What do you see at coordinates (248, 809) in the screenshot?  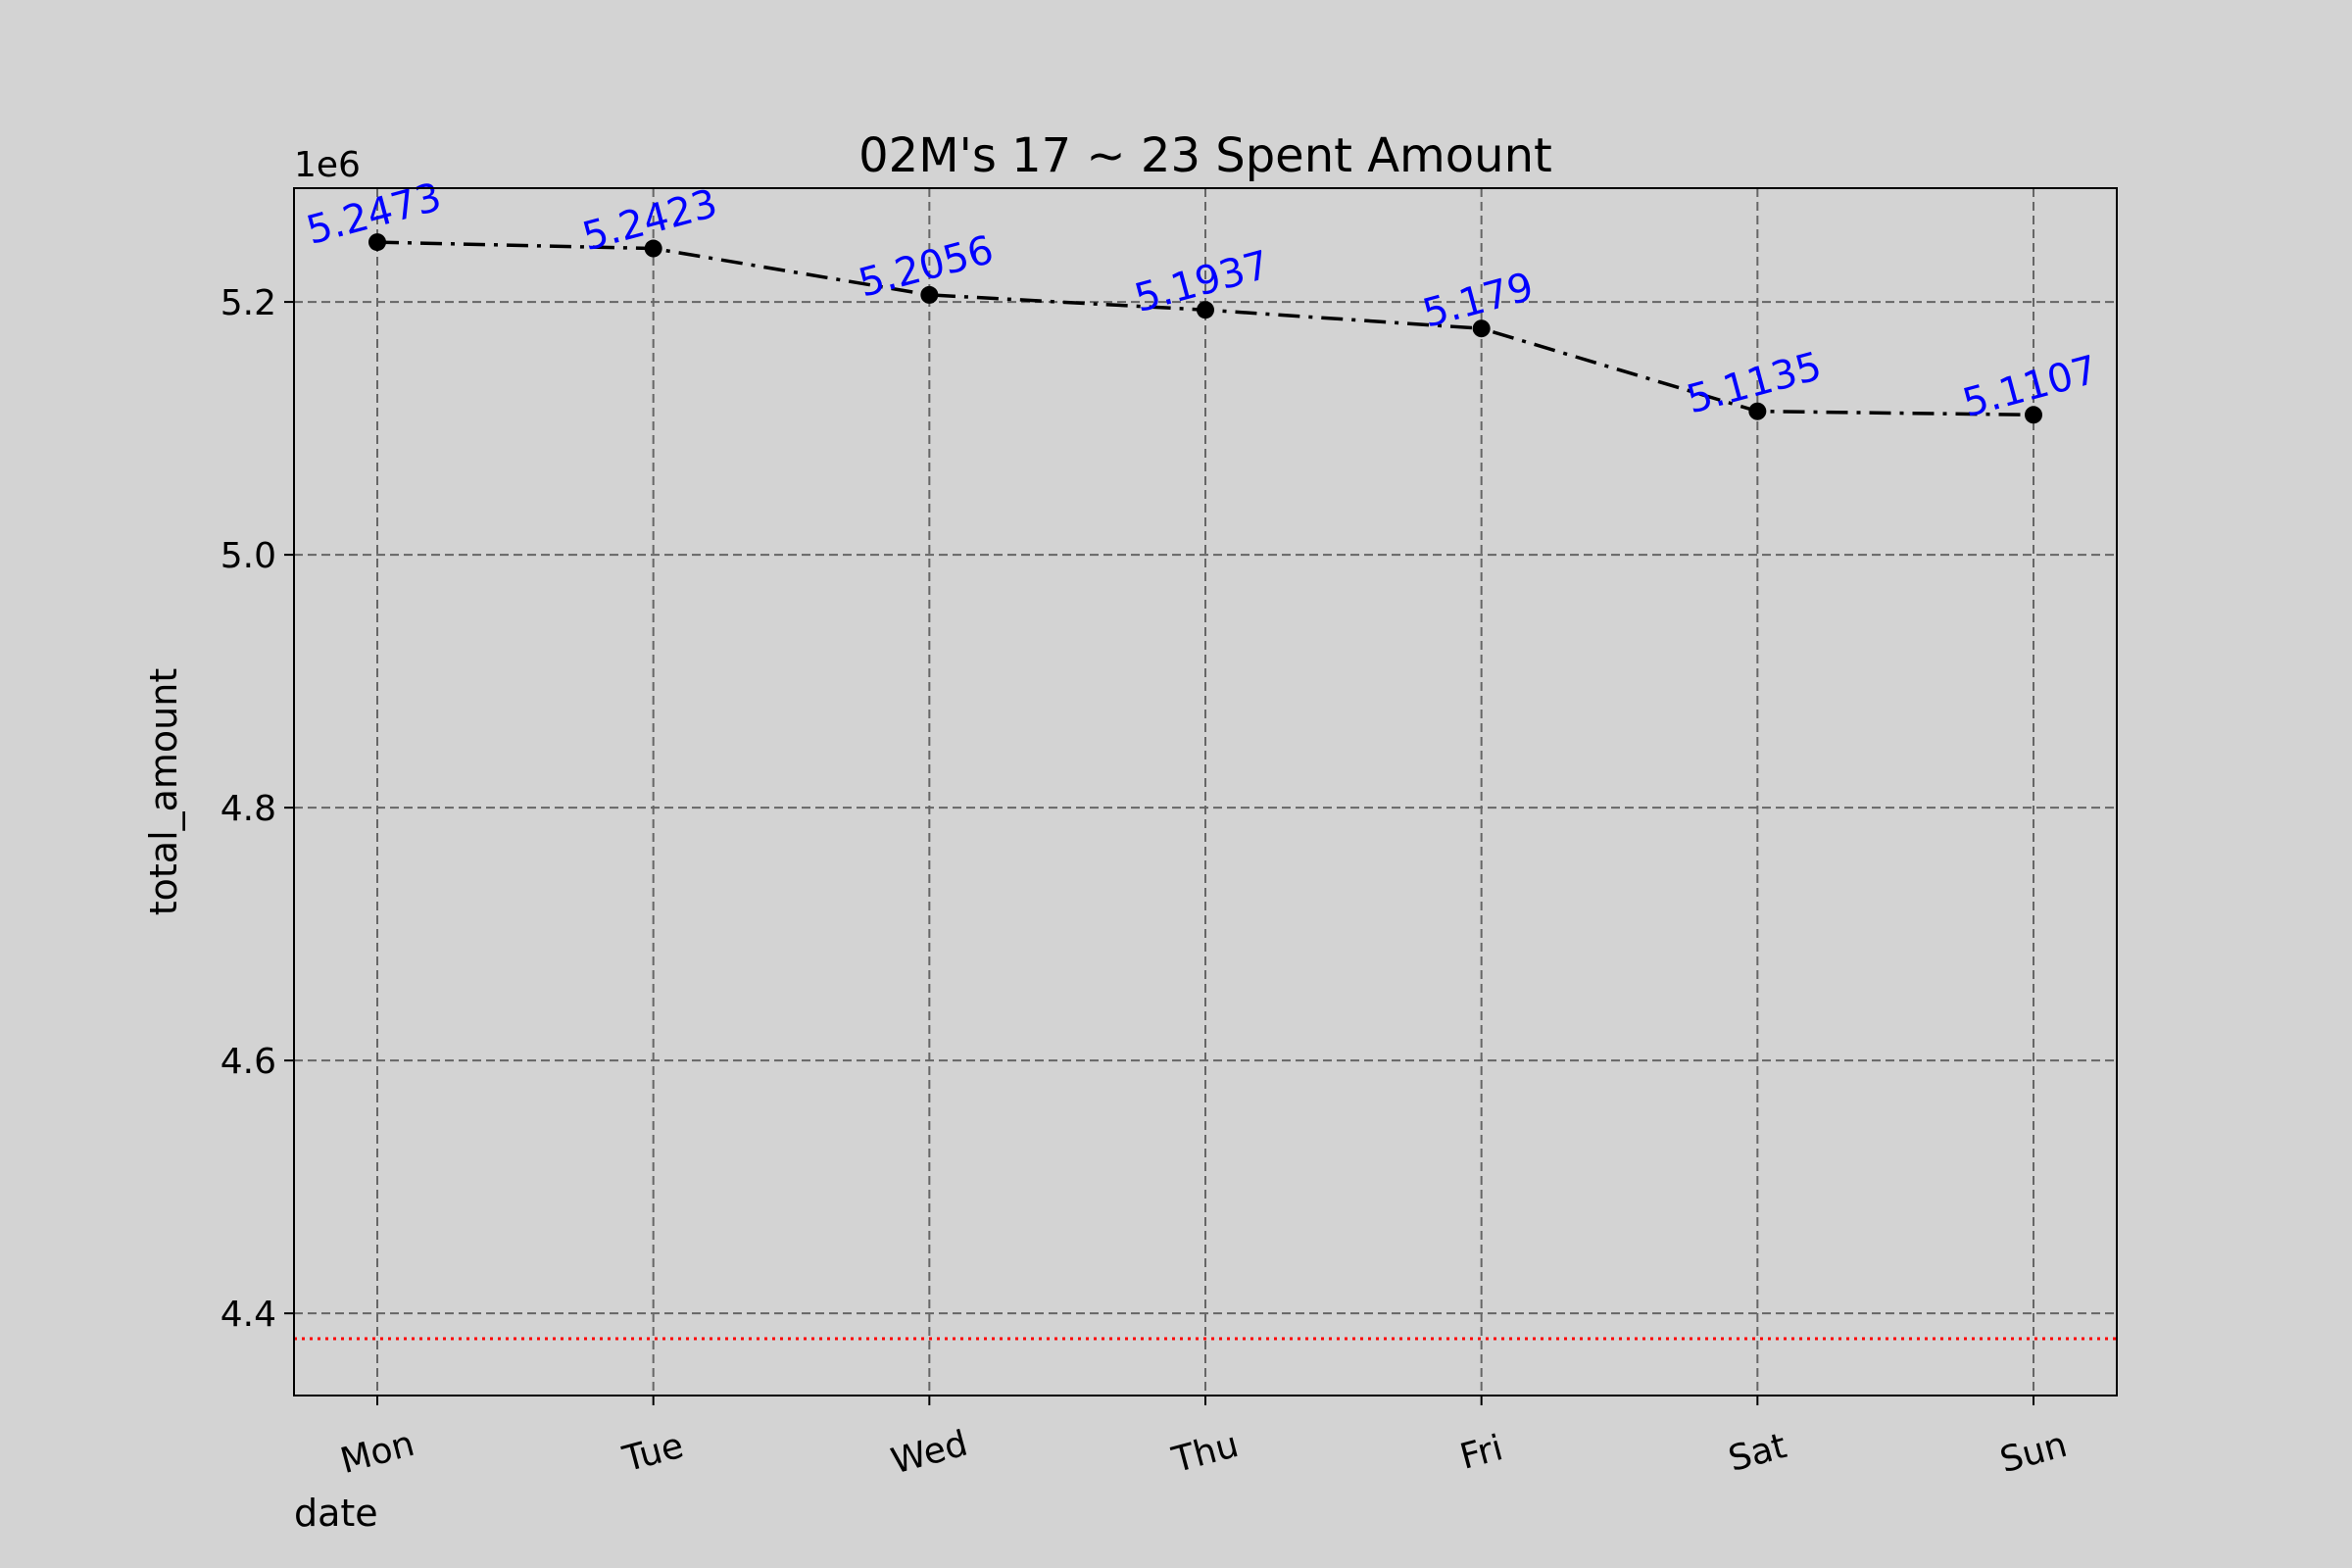 I see `y-tick-label: 4.8` at bounding box center [248, 809].